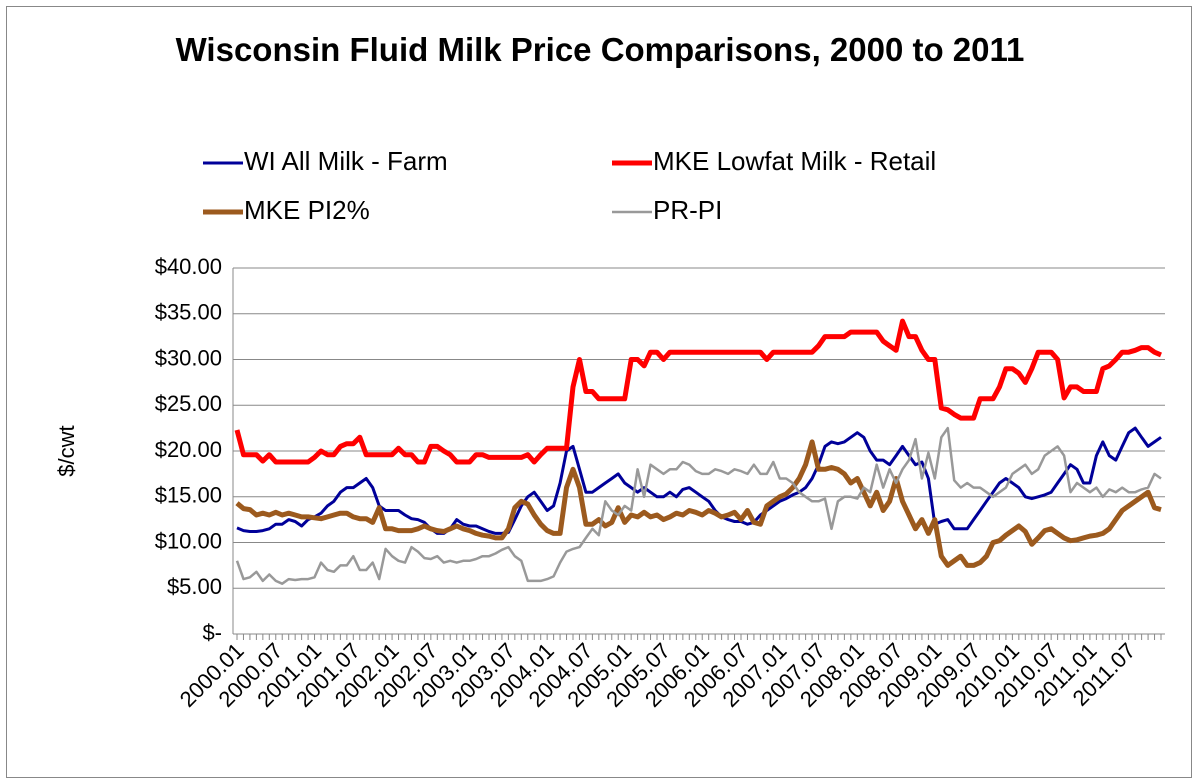  What do you see at coordinates (188, 312) in the screenshot?
I see `y-tick-label: $35.00` at bounding box center [188, 312].